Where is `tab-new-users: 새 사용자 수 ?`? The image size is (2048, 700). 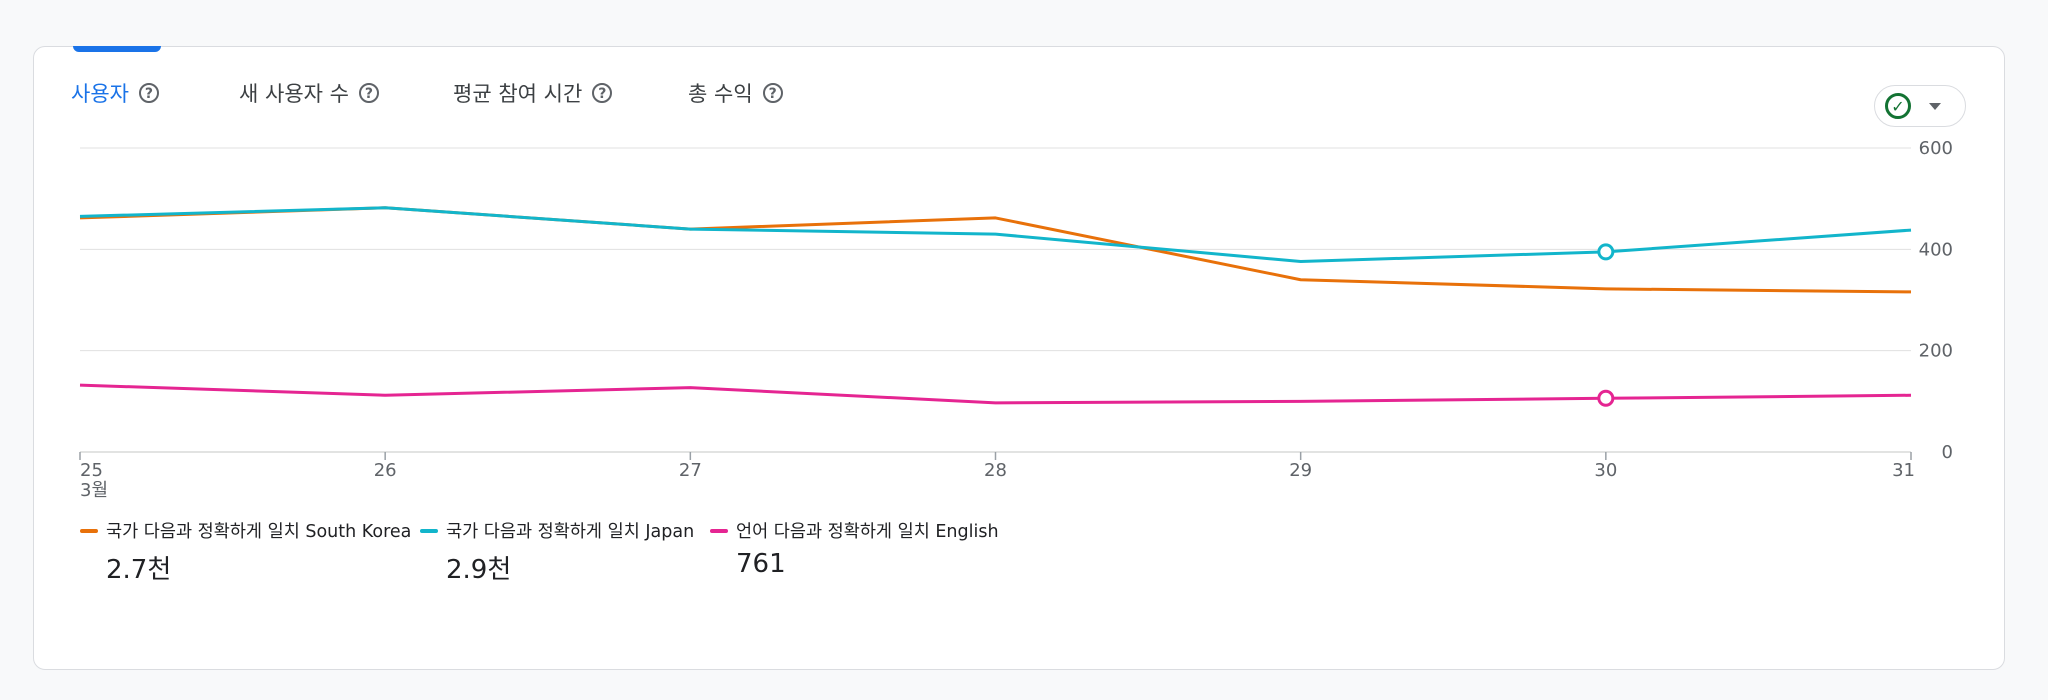
tab-new-users: 새 사용자 수 ? is located at coordinates (309, 93).